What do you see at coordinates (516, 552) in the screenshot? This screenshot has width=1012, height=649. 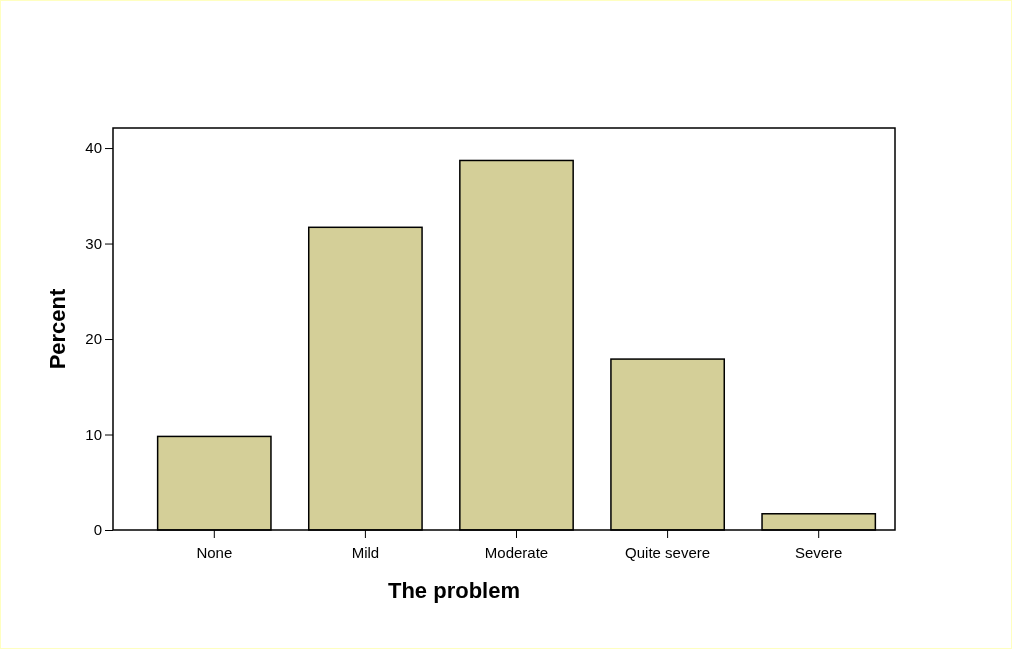 I see `x-tick-label: Moderate` at bounding box center [516, 552].